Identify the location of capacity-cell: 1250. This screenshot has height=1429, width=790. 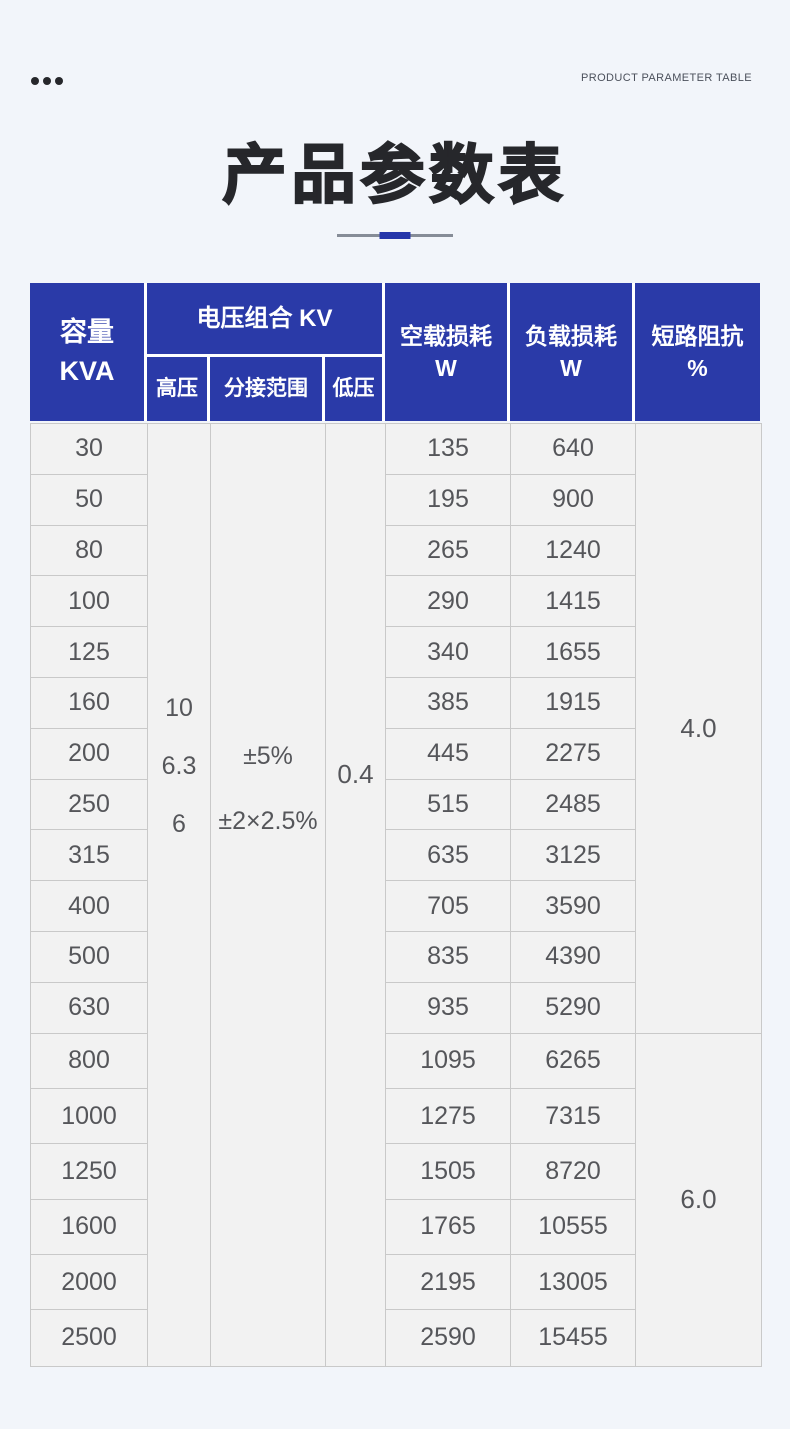
(89, 1172).